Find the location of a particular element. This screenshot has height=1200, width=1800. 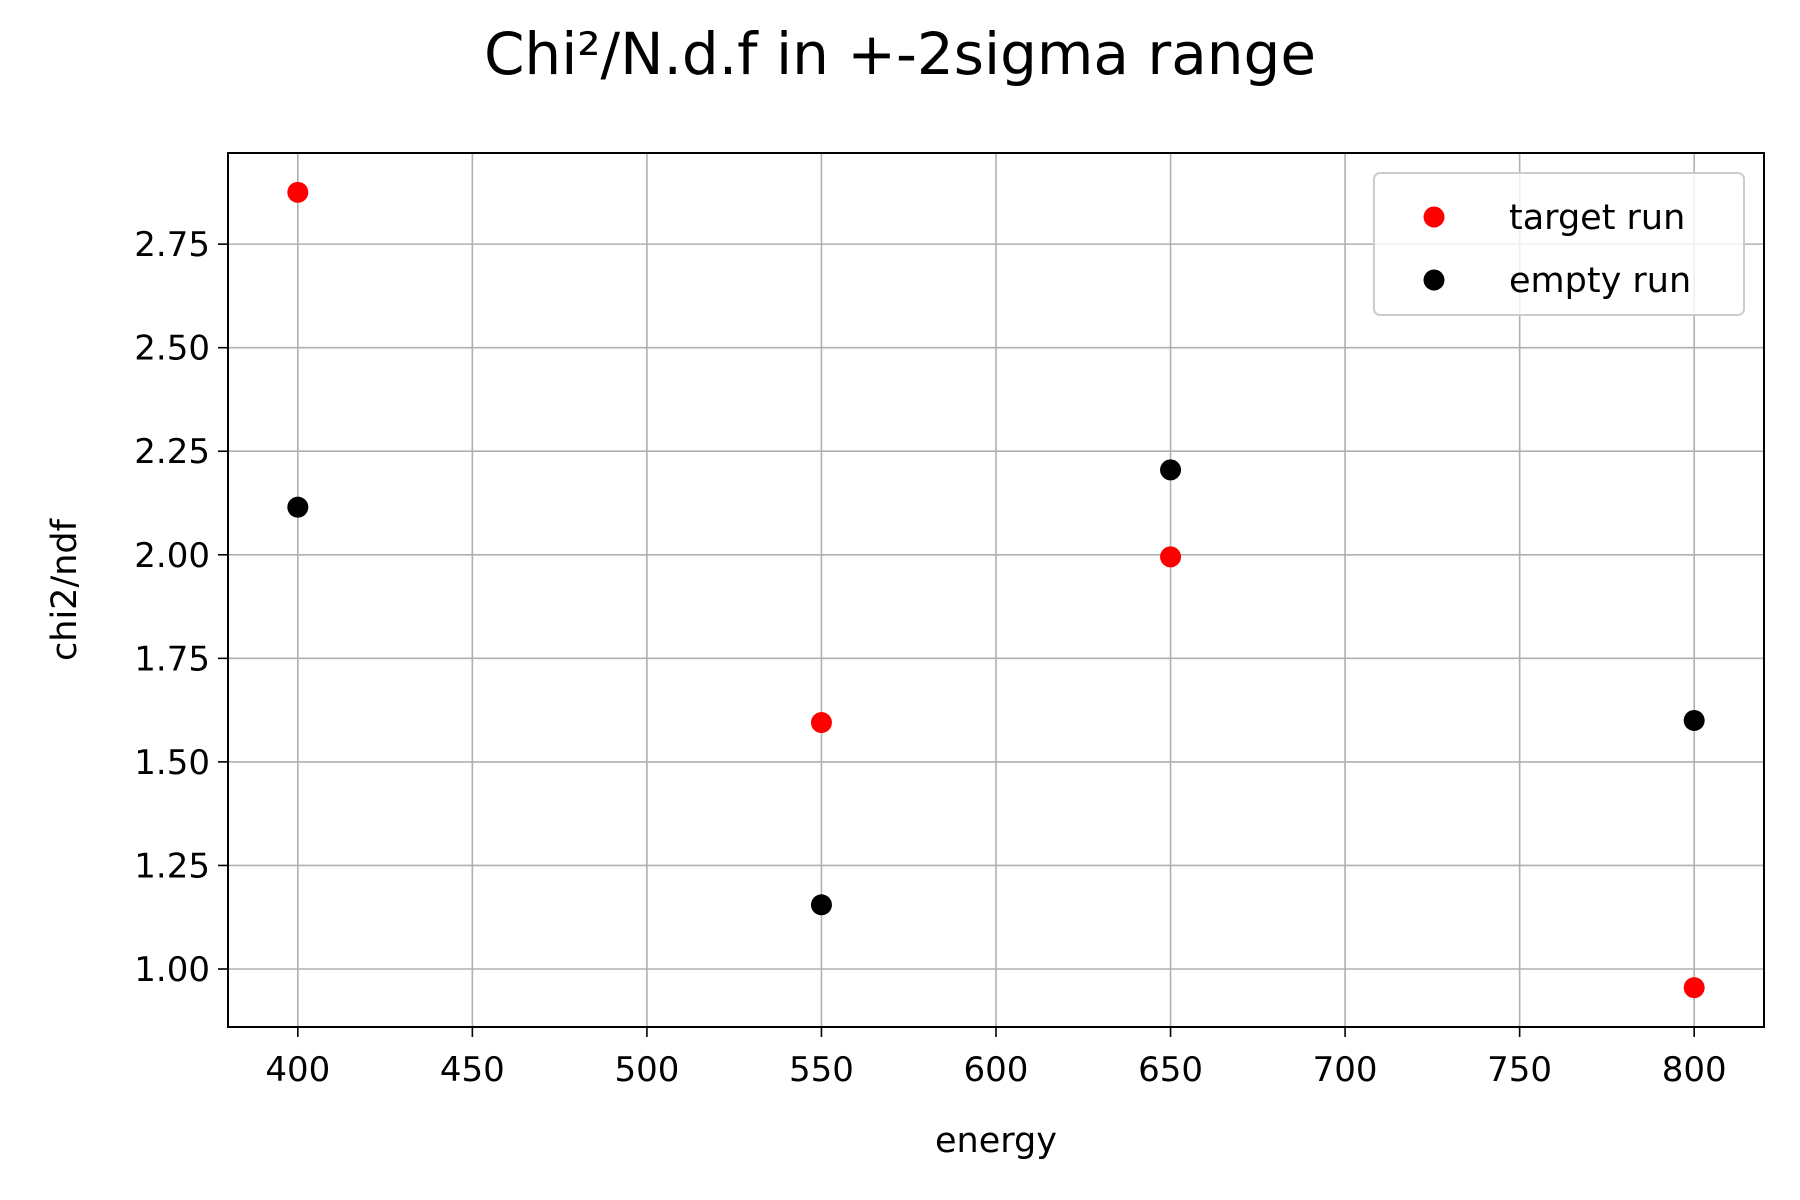

x-axis-label: energy is located at coordinates (996, 1141).